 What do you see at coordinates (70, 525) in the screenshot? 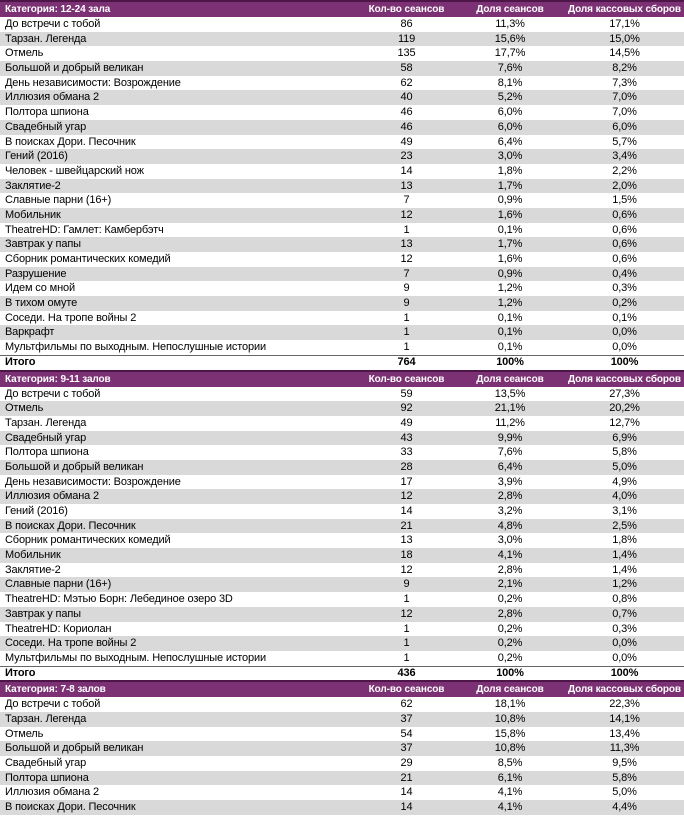
I see `film-title-cell: В поисках Дори. Песочник` at bounding box center [70, 525].